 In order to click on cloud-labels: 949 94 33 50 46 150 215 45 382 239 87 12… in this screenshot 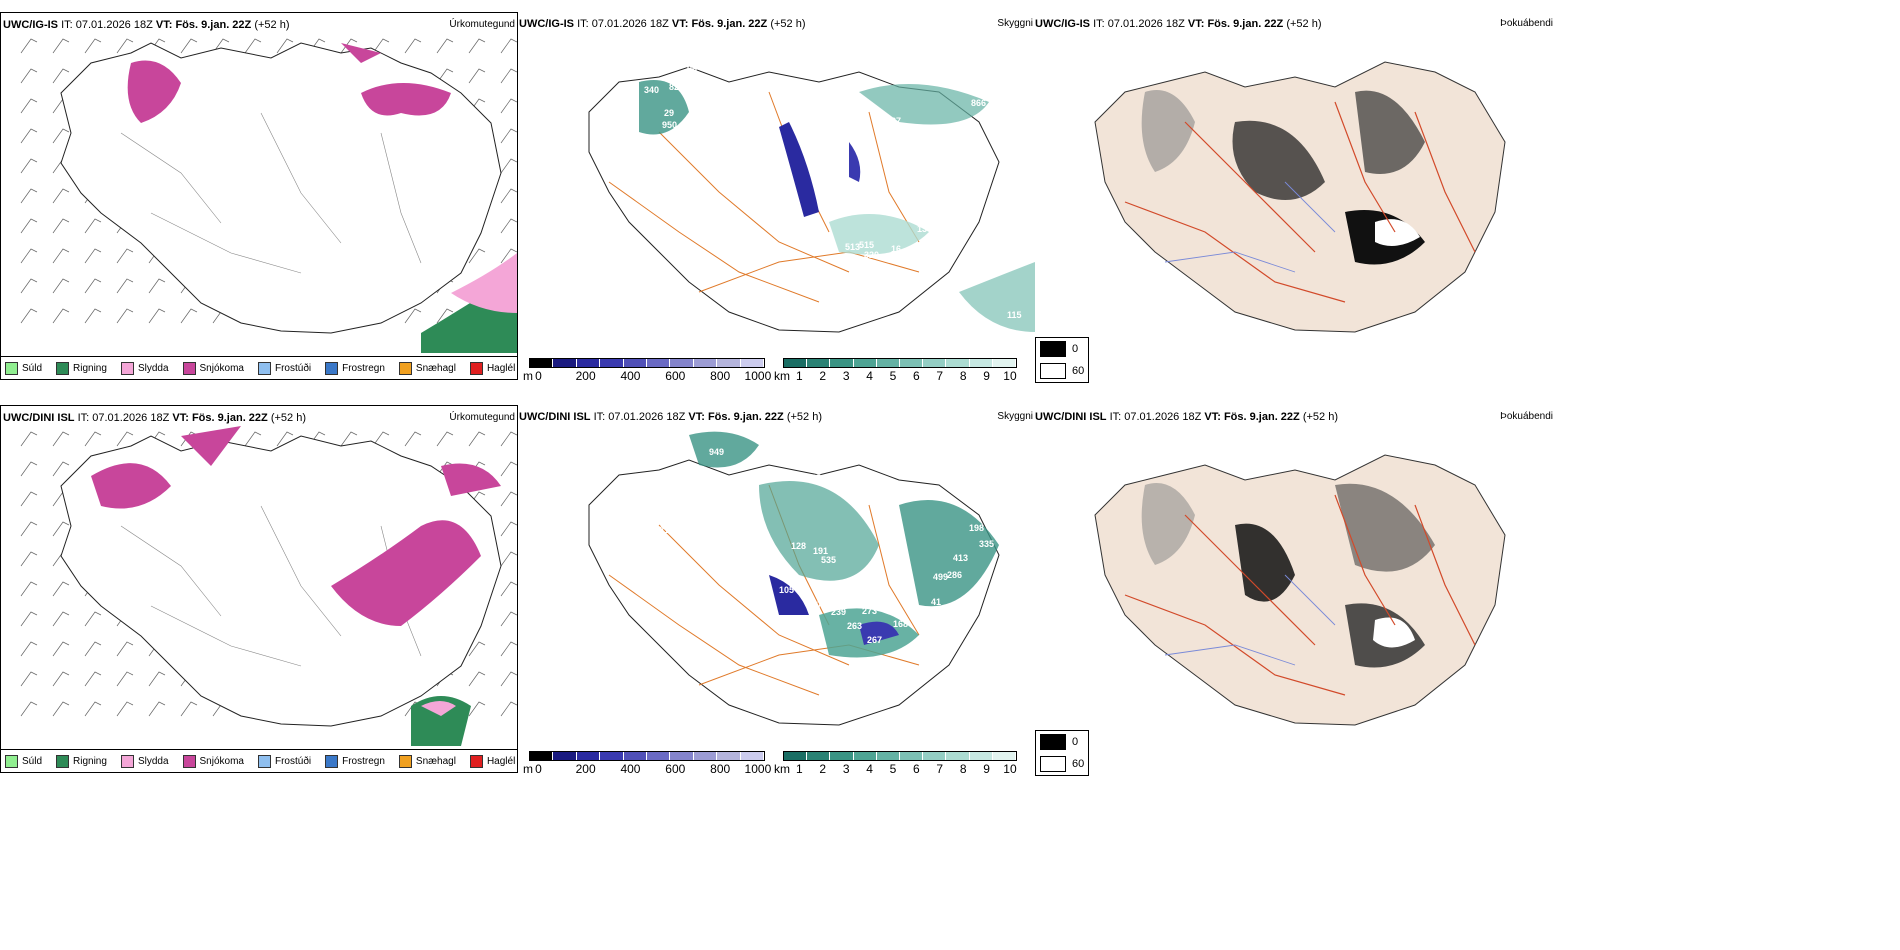, I will do `click(819, 586)`.